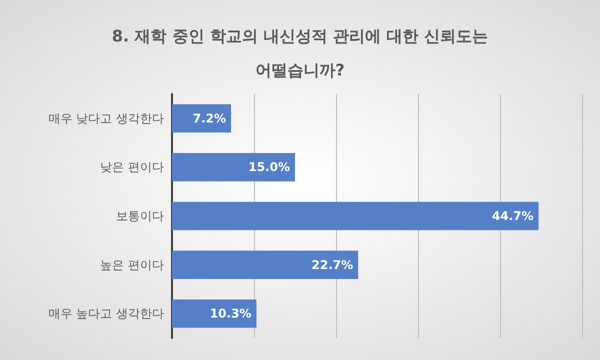 Image resolution: width=600 pixels, height=360 pixels. What do you see at coordinates (300, 53) in the screenshot?
I see `chart-title: 8. 재학 중인 학교의 내신성적 관리에 대한 신뢰도는 어떨습니까?` at bounding box center [300, 53].